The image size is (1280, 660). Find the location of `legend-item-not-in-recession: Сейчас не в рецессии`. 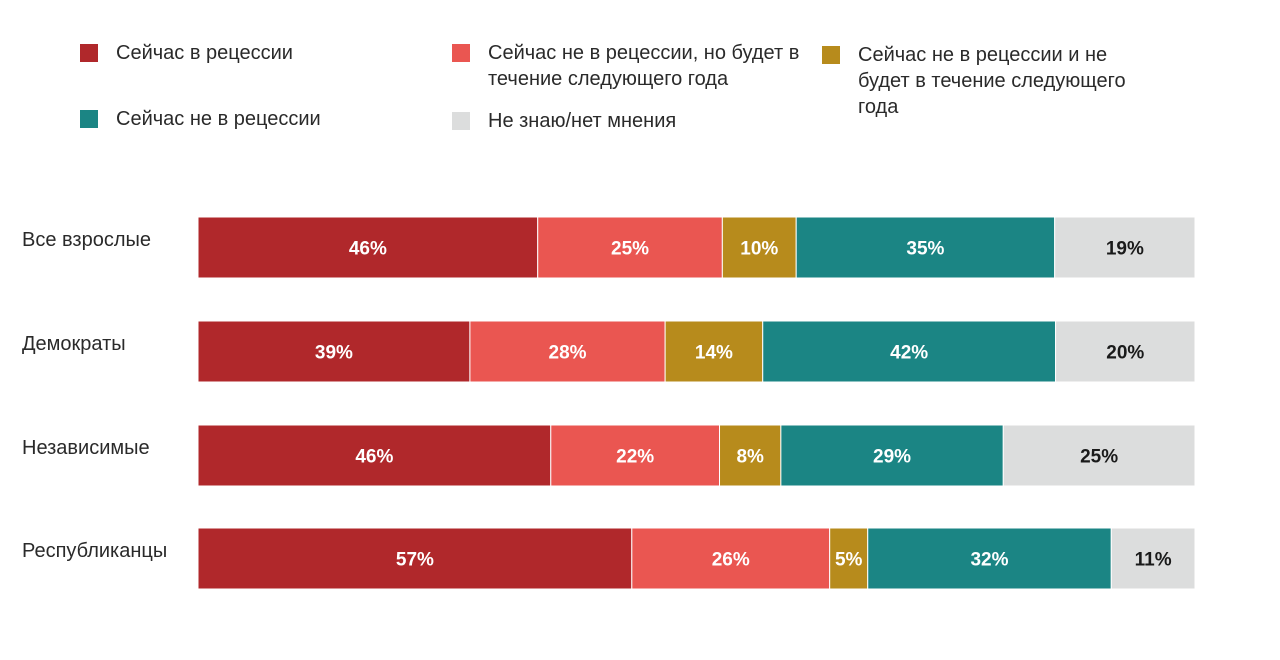

legend-item-not-in-recession: Сейчас не в рецессии is located at coordinates (245, 119).